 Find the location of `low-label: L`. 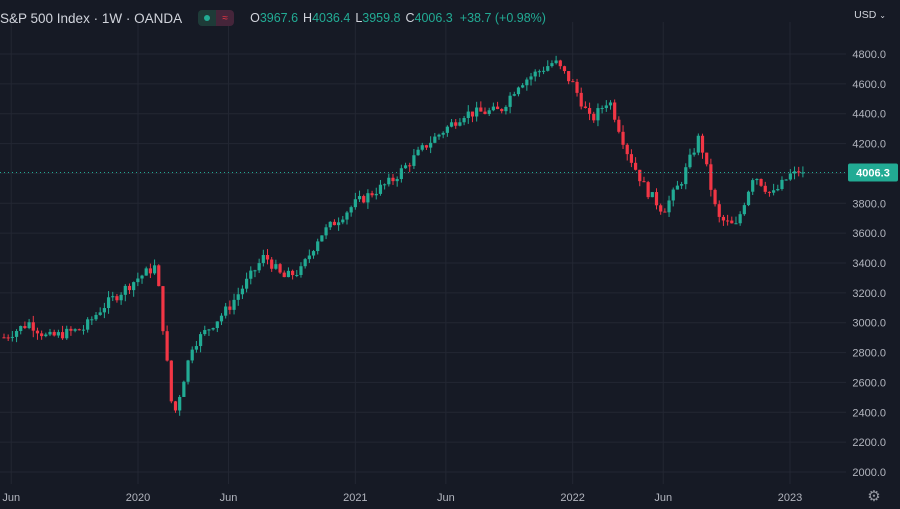

low-label: L is located at coordinates (359, 18).